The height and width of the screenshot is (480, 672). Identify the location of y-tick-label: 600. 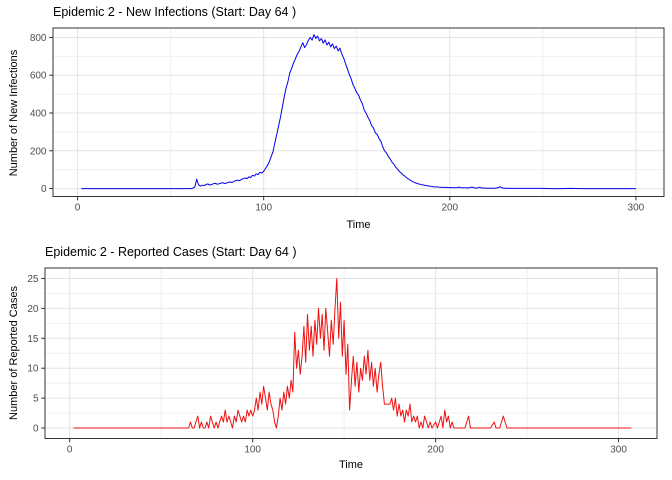
(38, 76).